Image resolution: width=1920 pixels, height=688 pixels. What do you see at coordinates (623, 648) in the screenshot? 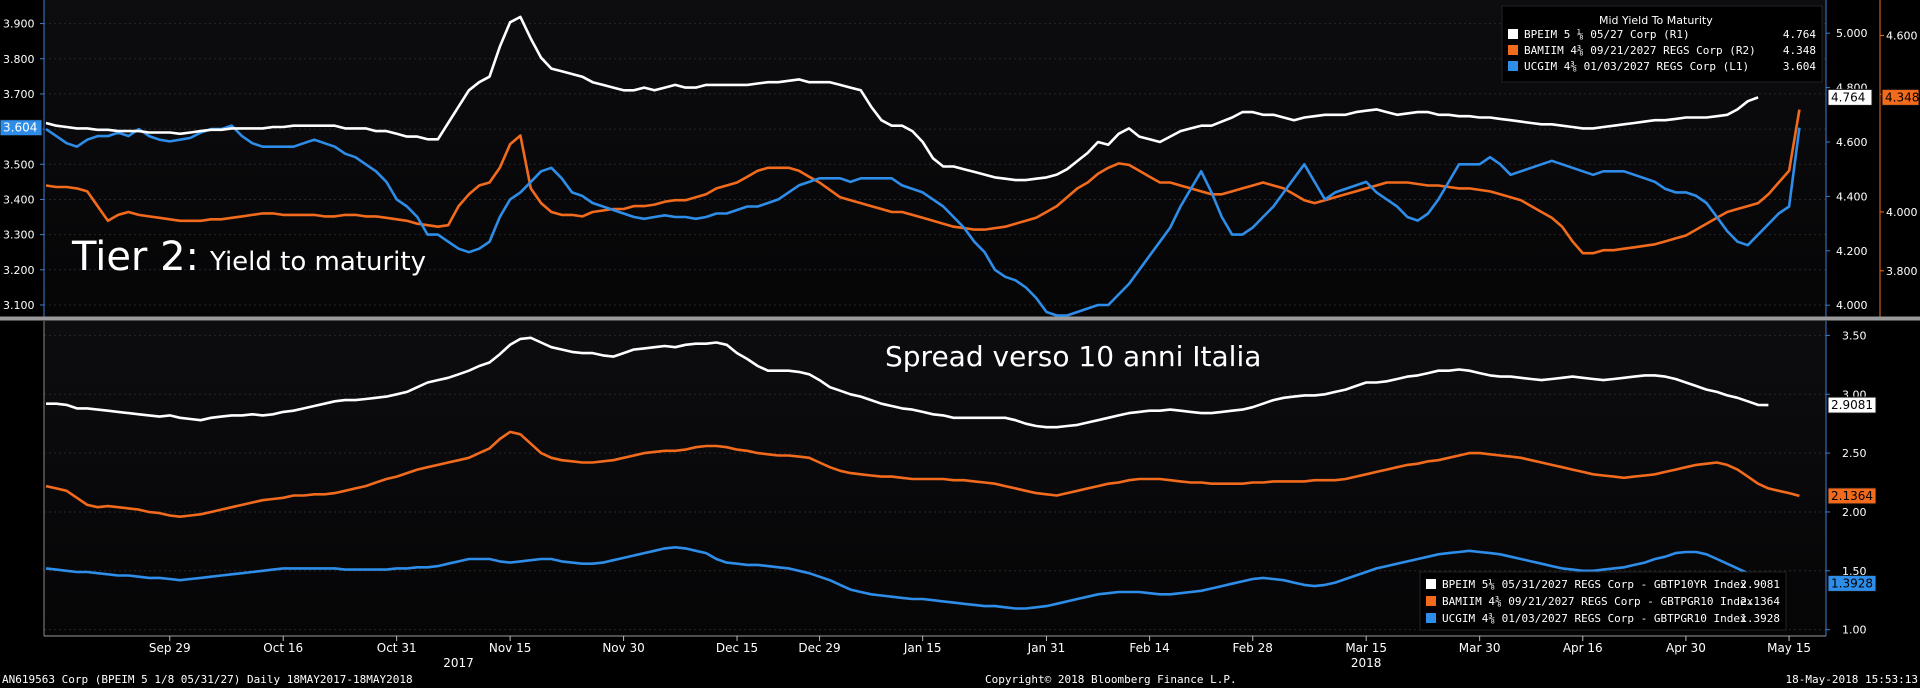
I see `x-date-label: Nov 30` at bounding box center [623, 648].